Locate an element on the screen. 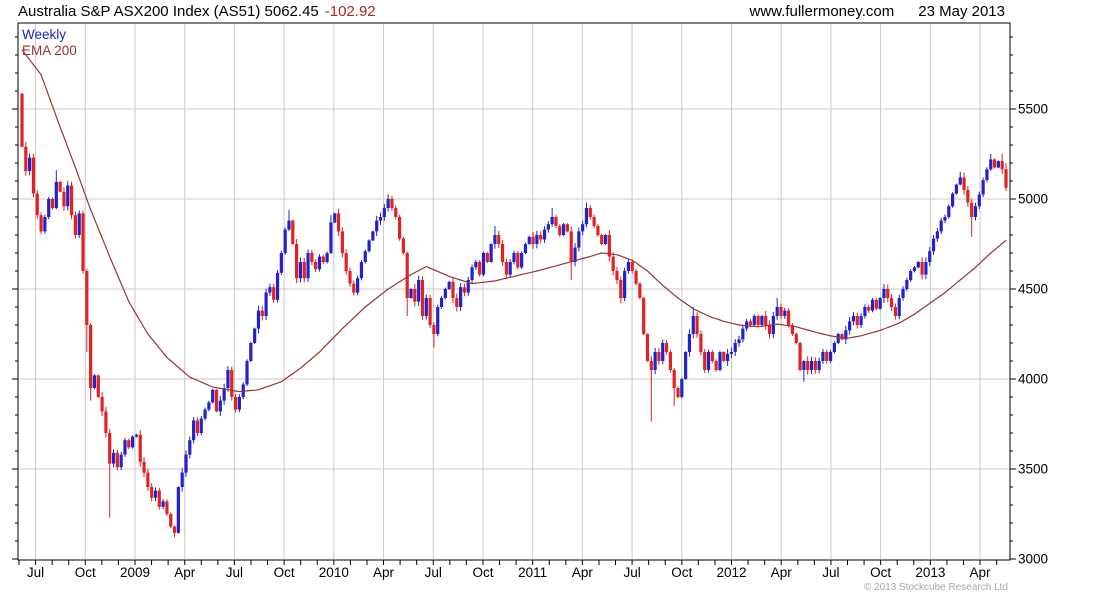 The height and width of the screenshot is (600, 1100). legend-ema: EMA 200 is located at coordinates (49, 50).